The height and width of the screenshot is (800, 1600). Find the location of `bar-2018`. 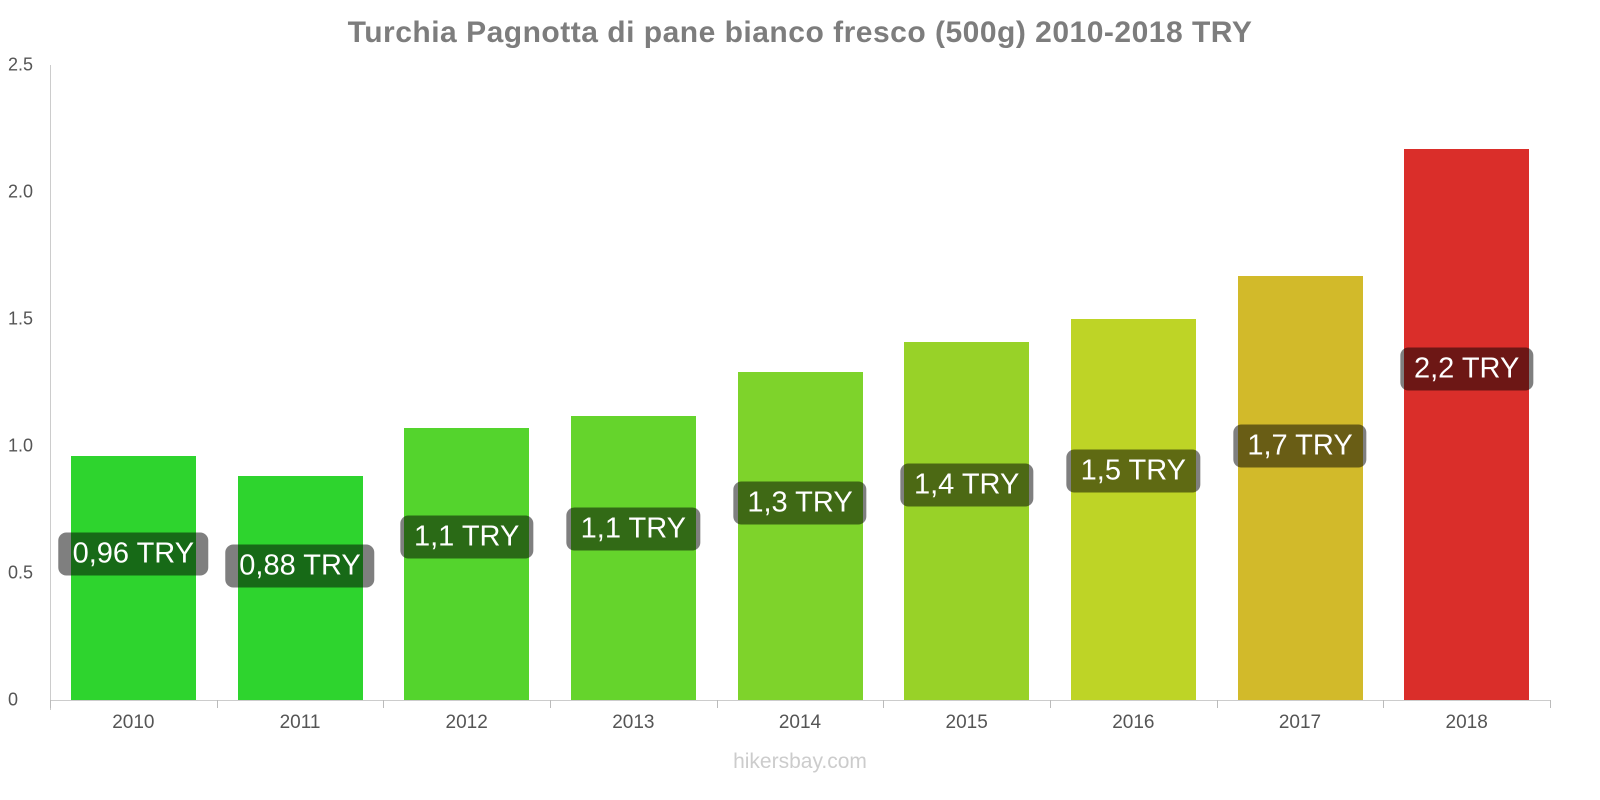

bar-2018 is located at coordinates (1467, 424).